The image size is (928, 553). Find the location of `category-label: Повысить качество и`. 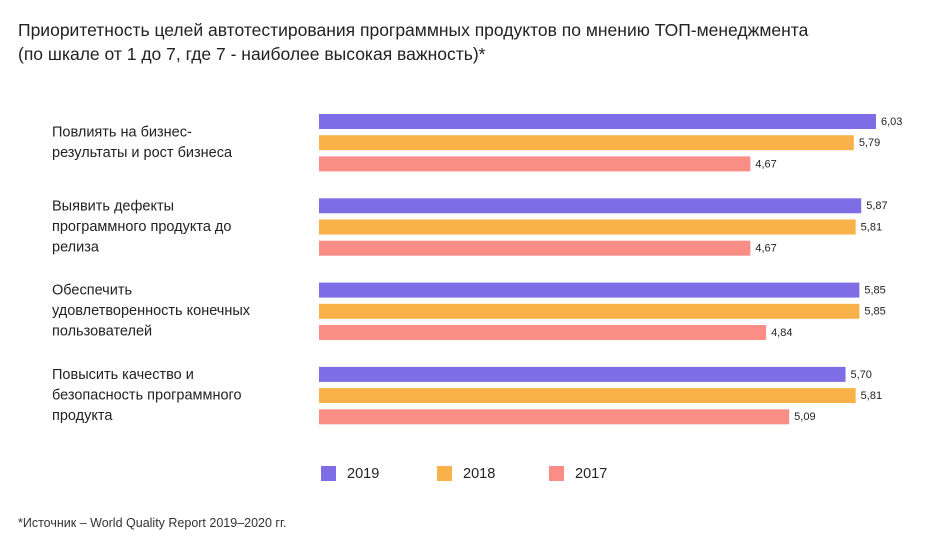

category-label: Повысить качество и is located at coordinates (123, 375).